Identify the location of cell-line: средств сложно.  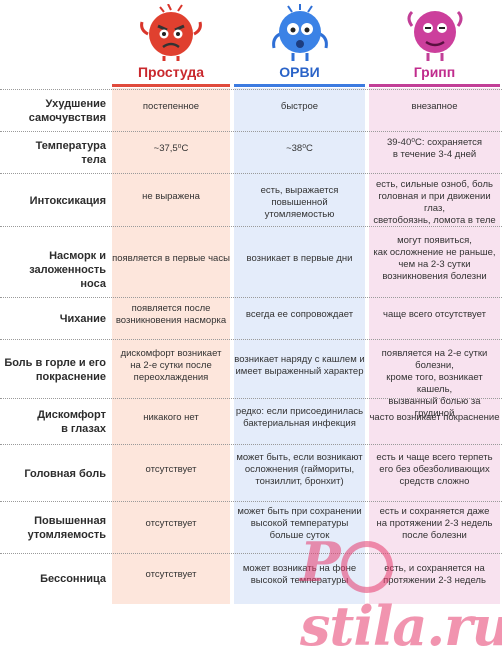
(434, 481).